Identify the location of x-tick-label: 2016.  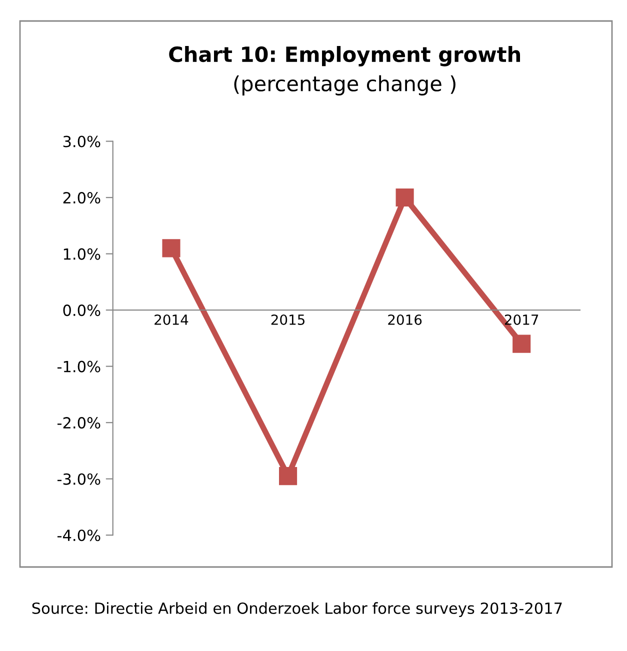
(405, 319).